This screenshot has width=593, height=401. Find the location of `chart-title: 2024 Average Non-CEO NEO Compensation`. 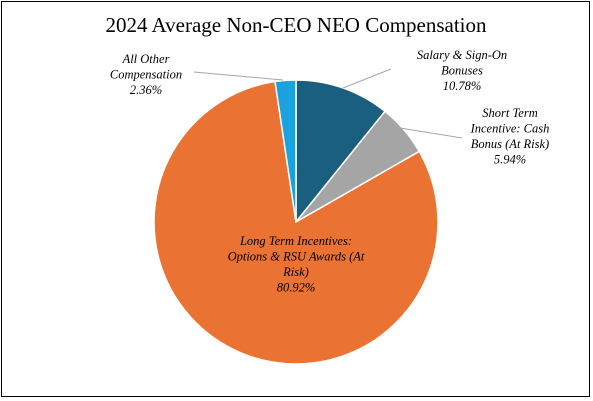

chart-title: 2024 Average Non-CEO NEO Compensation is located at coordinates (296, 25).